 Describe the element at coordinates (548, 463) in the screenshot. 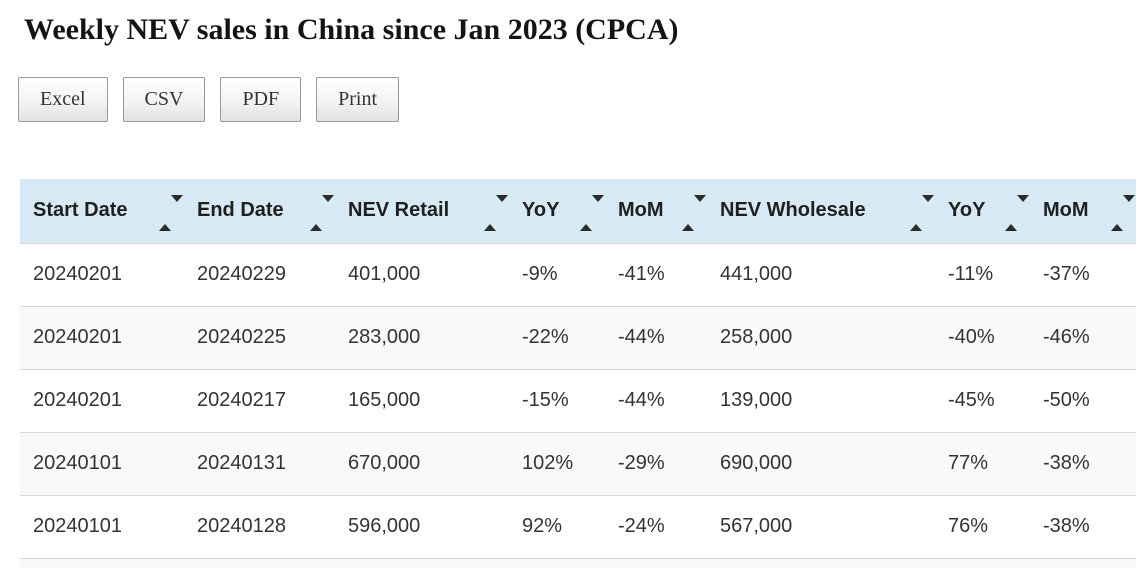

I see `table-cell: 102%` at that location.